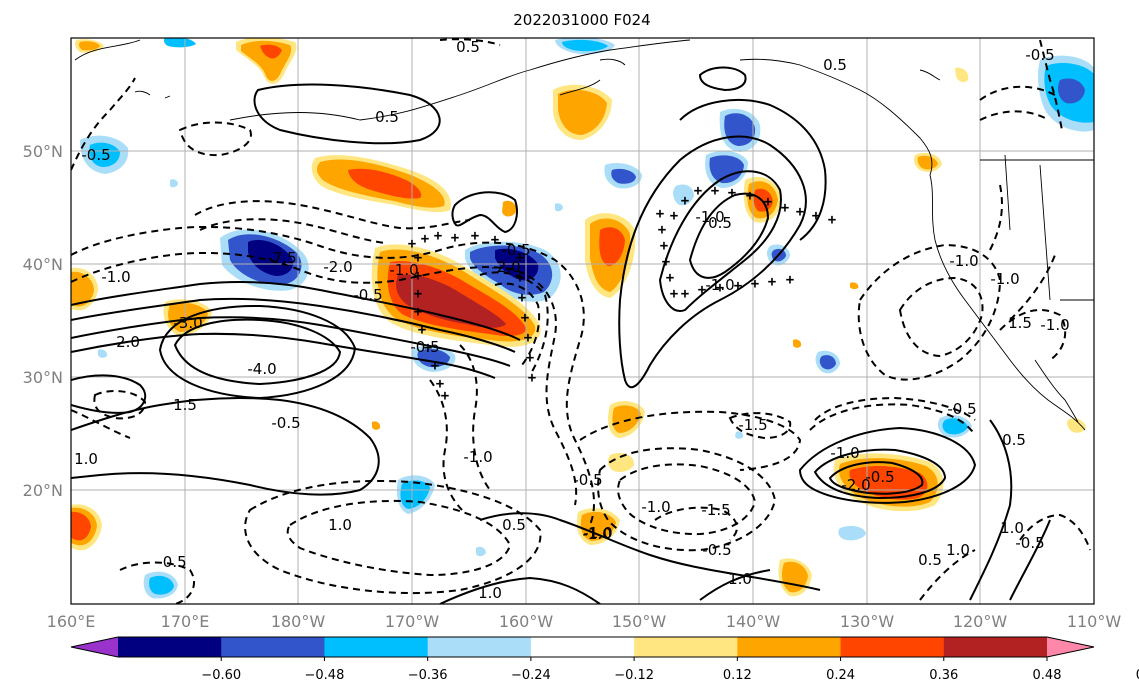 The image size is (1139, 696). Describe the element at coordinates (582, 647) in the screenshot. I see `colorbar-segments` at that location.